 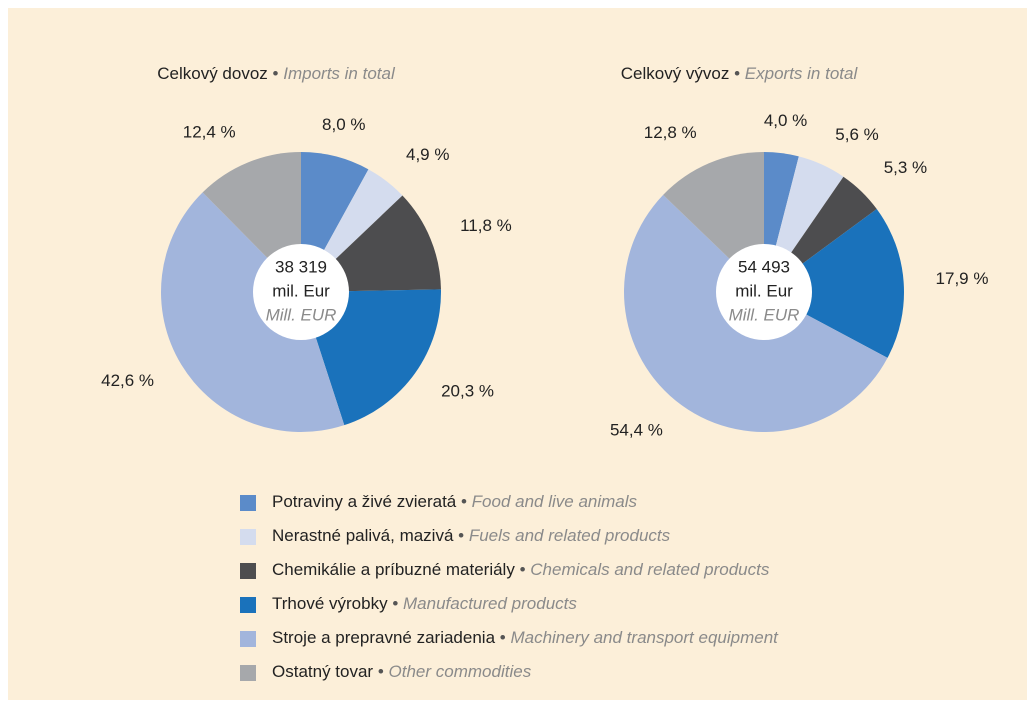 I want to click on data-label: 20,3 %, so click(x=467, y=390).